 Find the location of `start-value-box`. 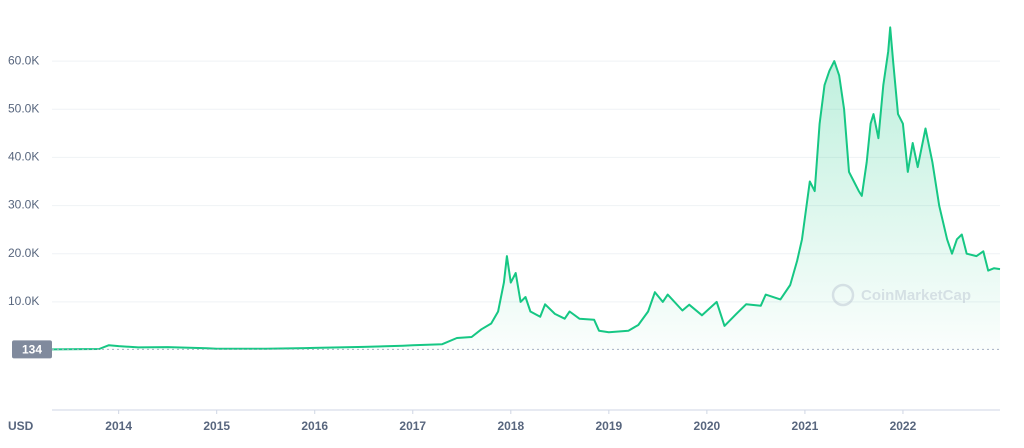

start-value-box is located at coordinates (32, 349).